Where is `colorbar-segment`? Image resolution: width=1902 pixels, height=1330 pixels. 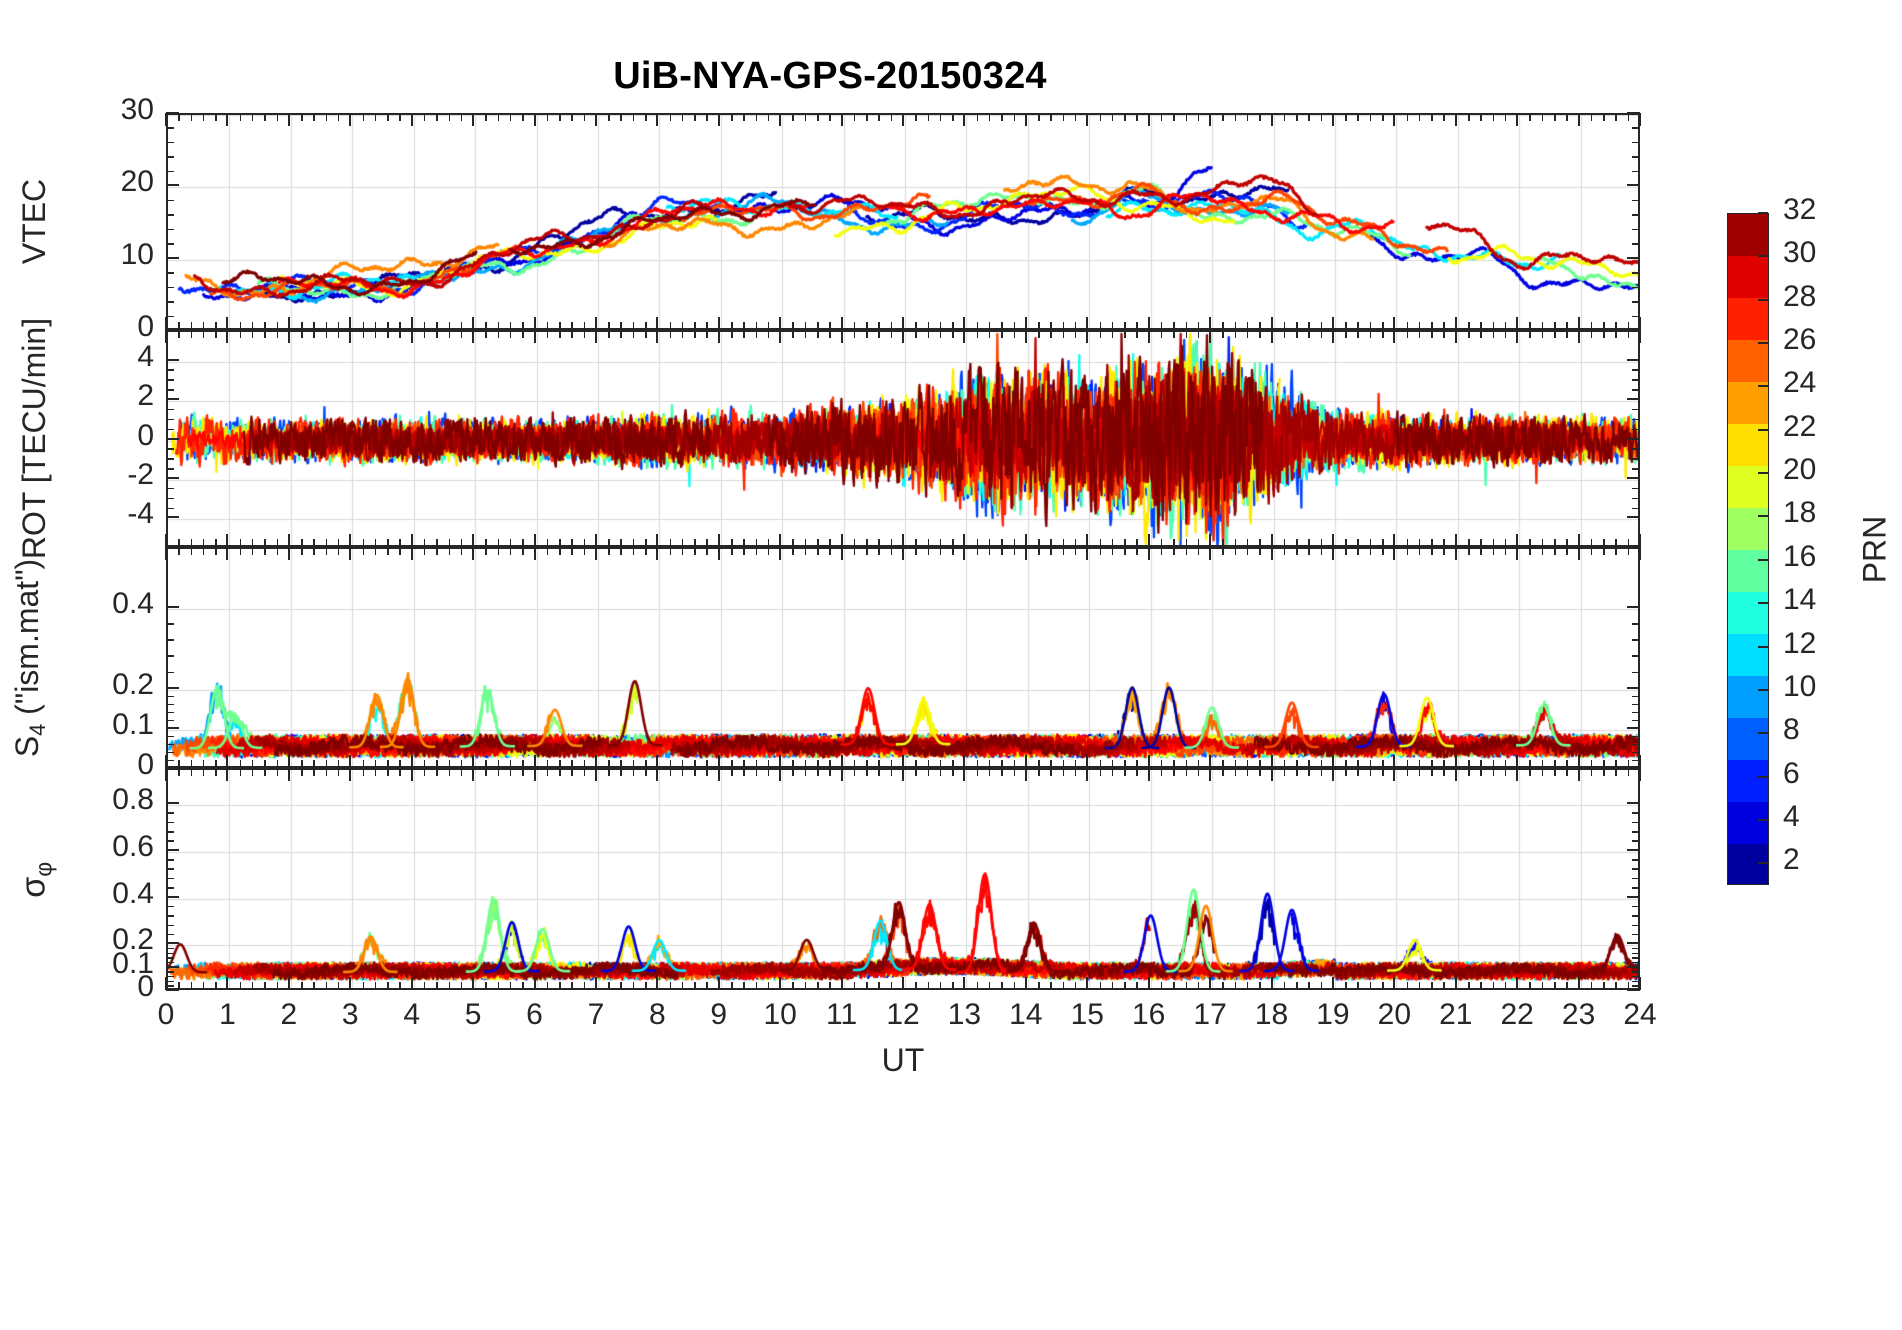
colorbar-segment is located at coordinates (1748, 571).